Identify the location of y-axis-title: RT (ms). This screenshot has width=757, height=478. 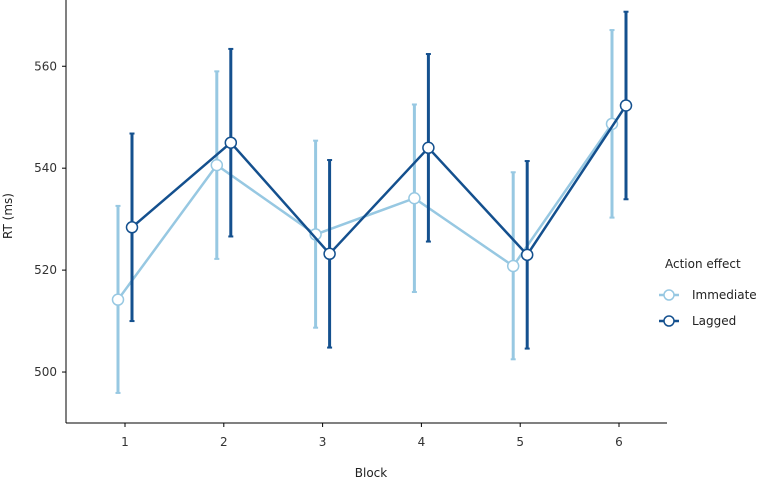
(8, 216).